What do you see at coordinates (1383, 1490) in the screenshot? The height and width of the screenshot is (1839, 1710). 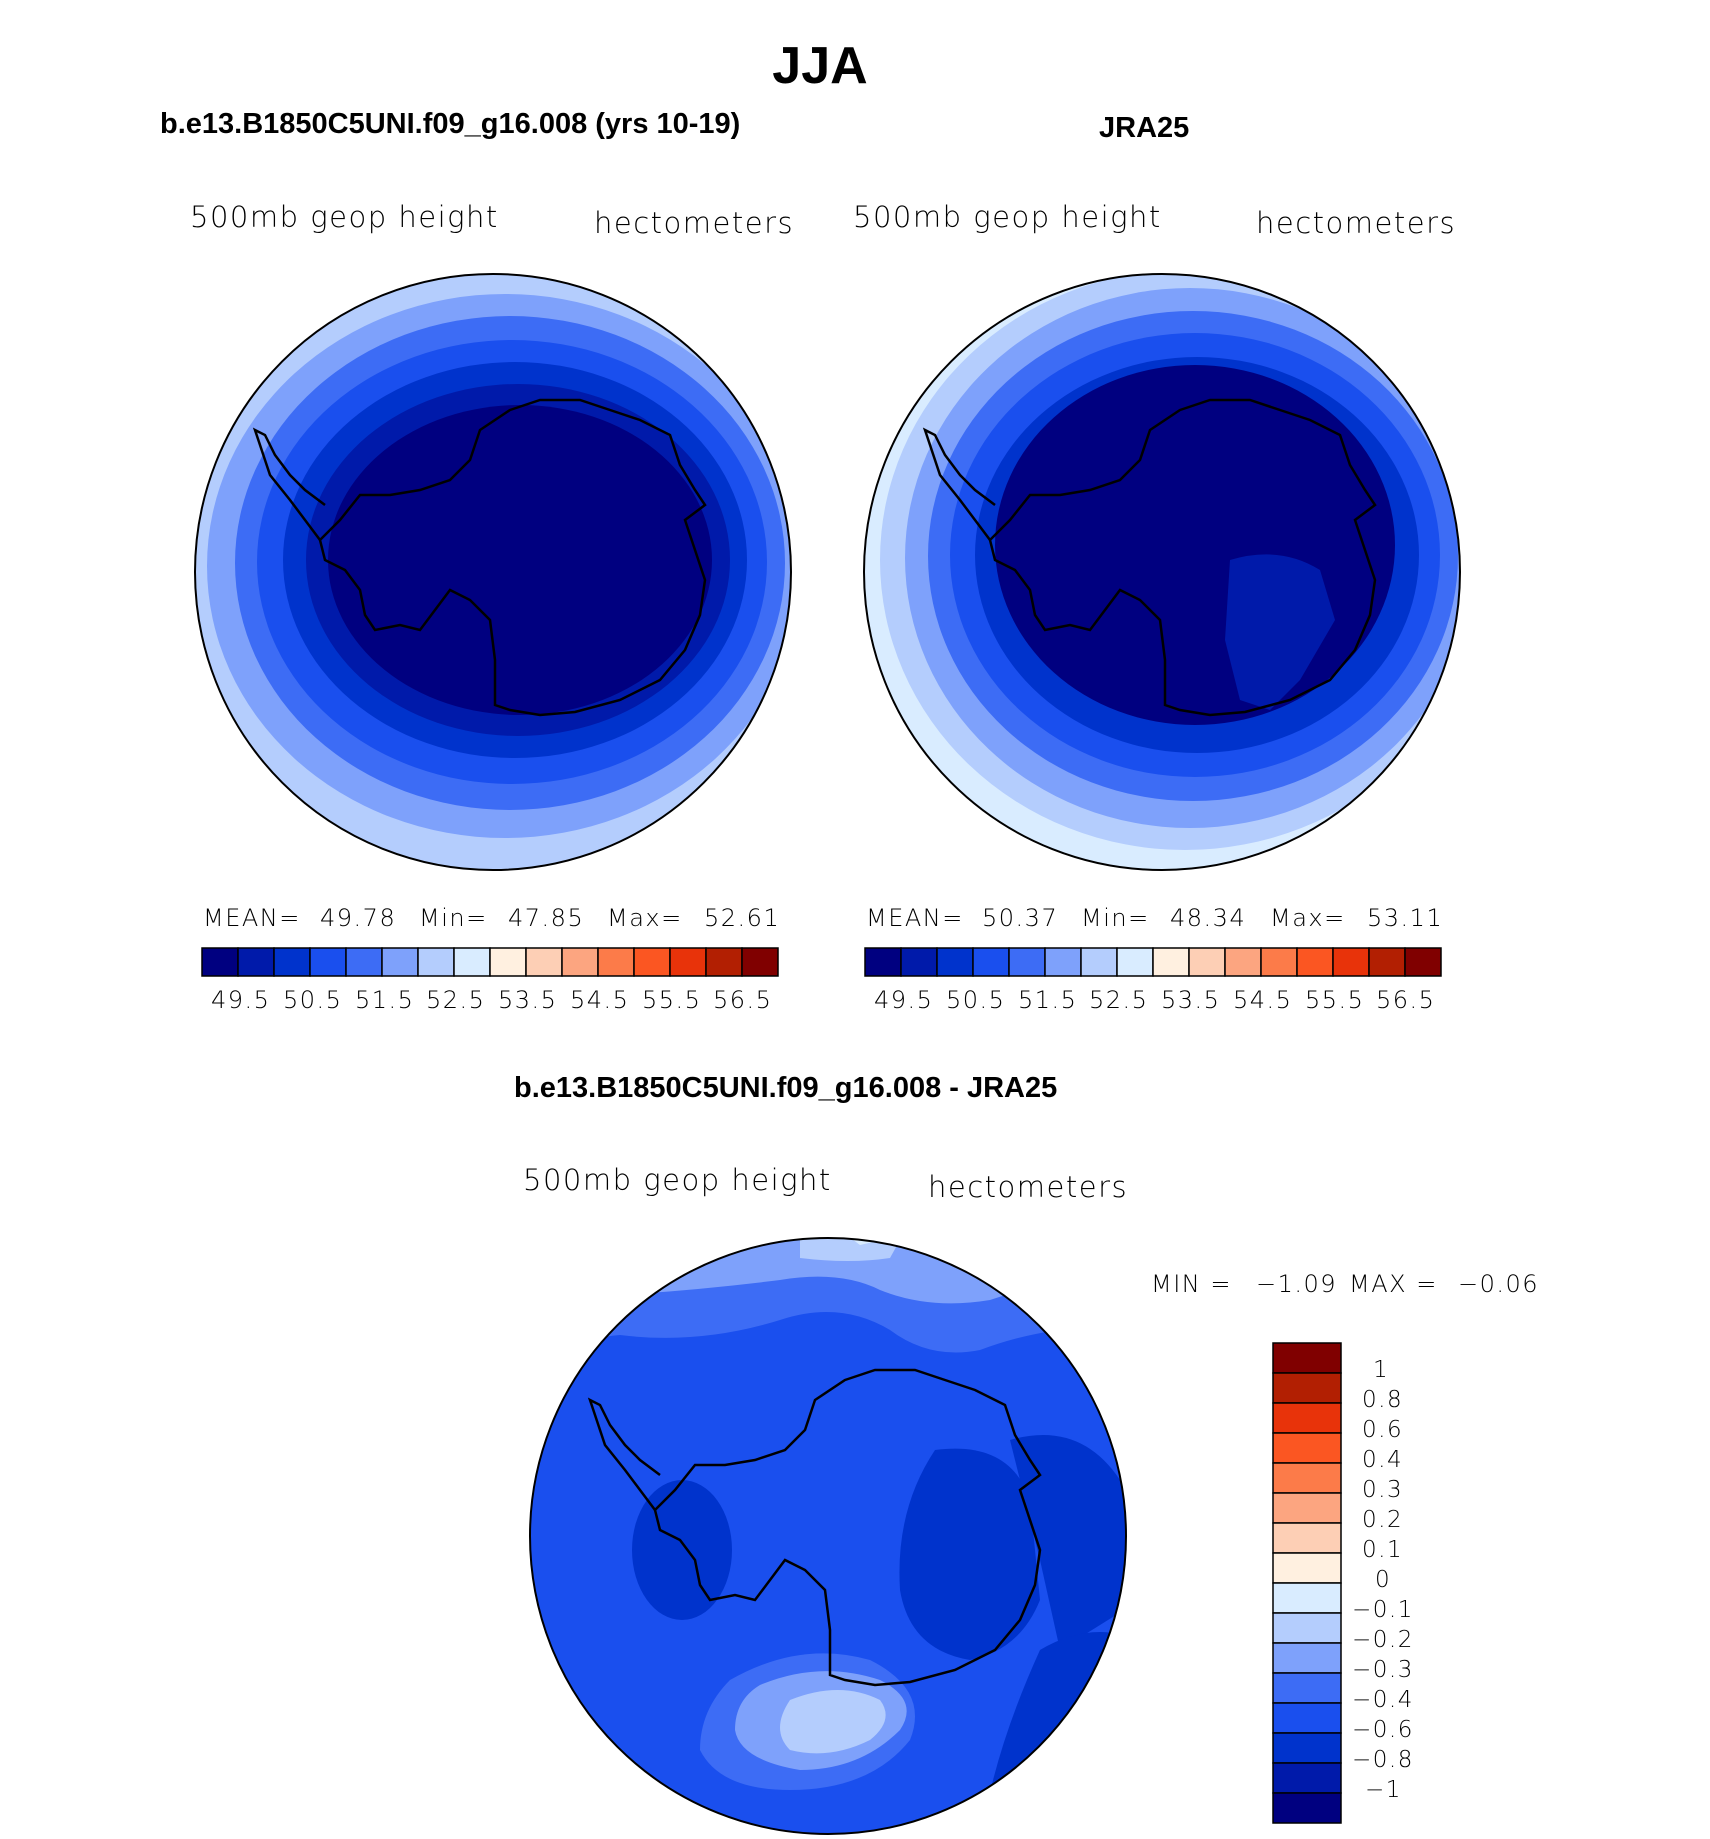 I see `diff-colorbar-label: 0.3` at bounding box center [1383, 1490].